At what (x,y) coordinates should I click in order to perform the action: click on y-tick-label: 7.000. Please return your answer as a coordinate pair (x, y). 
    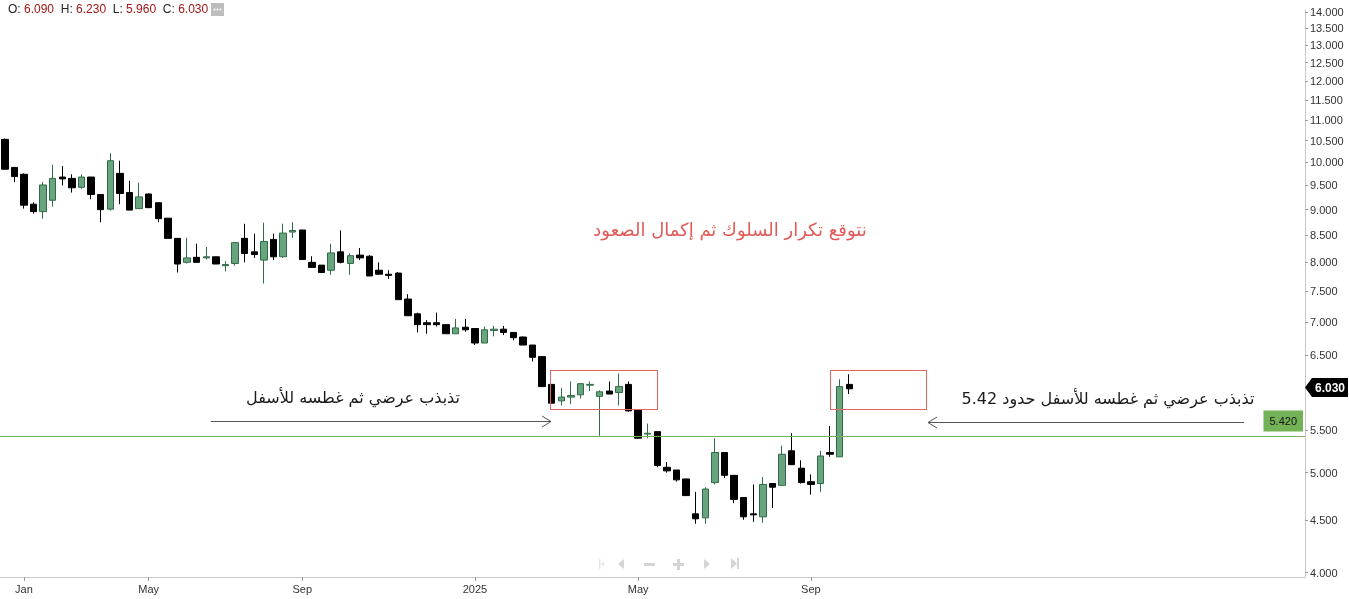
    Looking at the image, I should click on (1324, 322).